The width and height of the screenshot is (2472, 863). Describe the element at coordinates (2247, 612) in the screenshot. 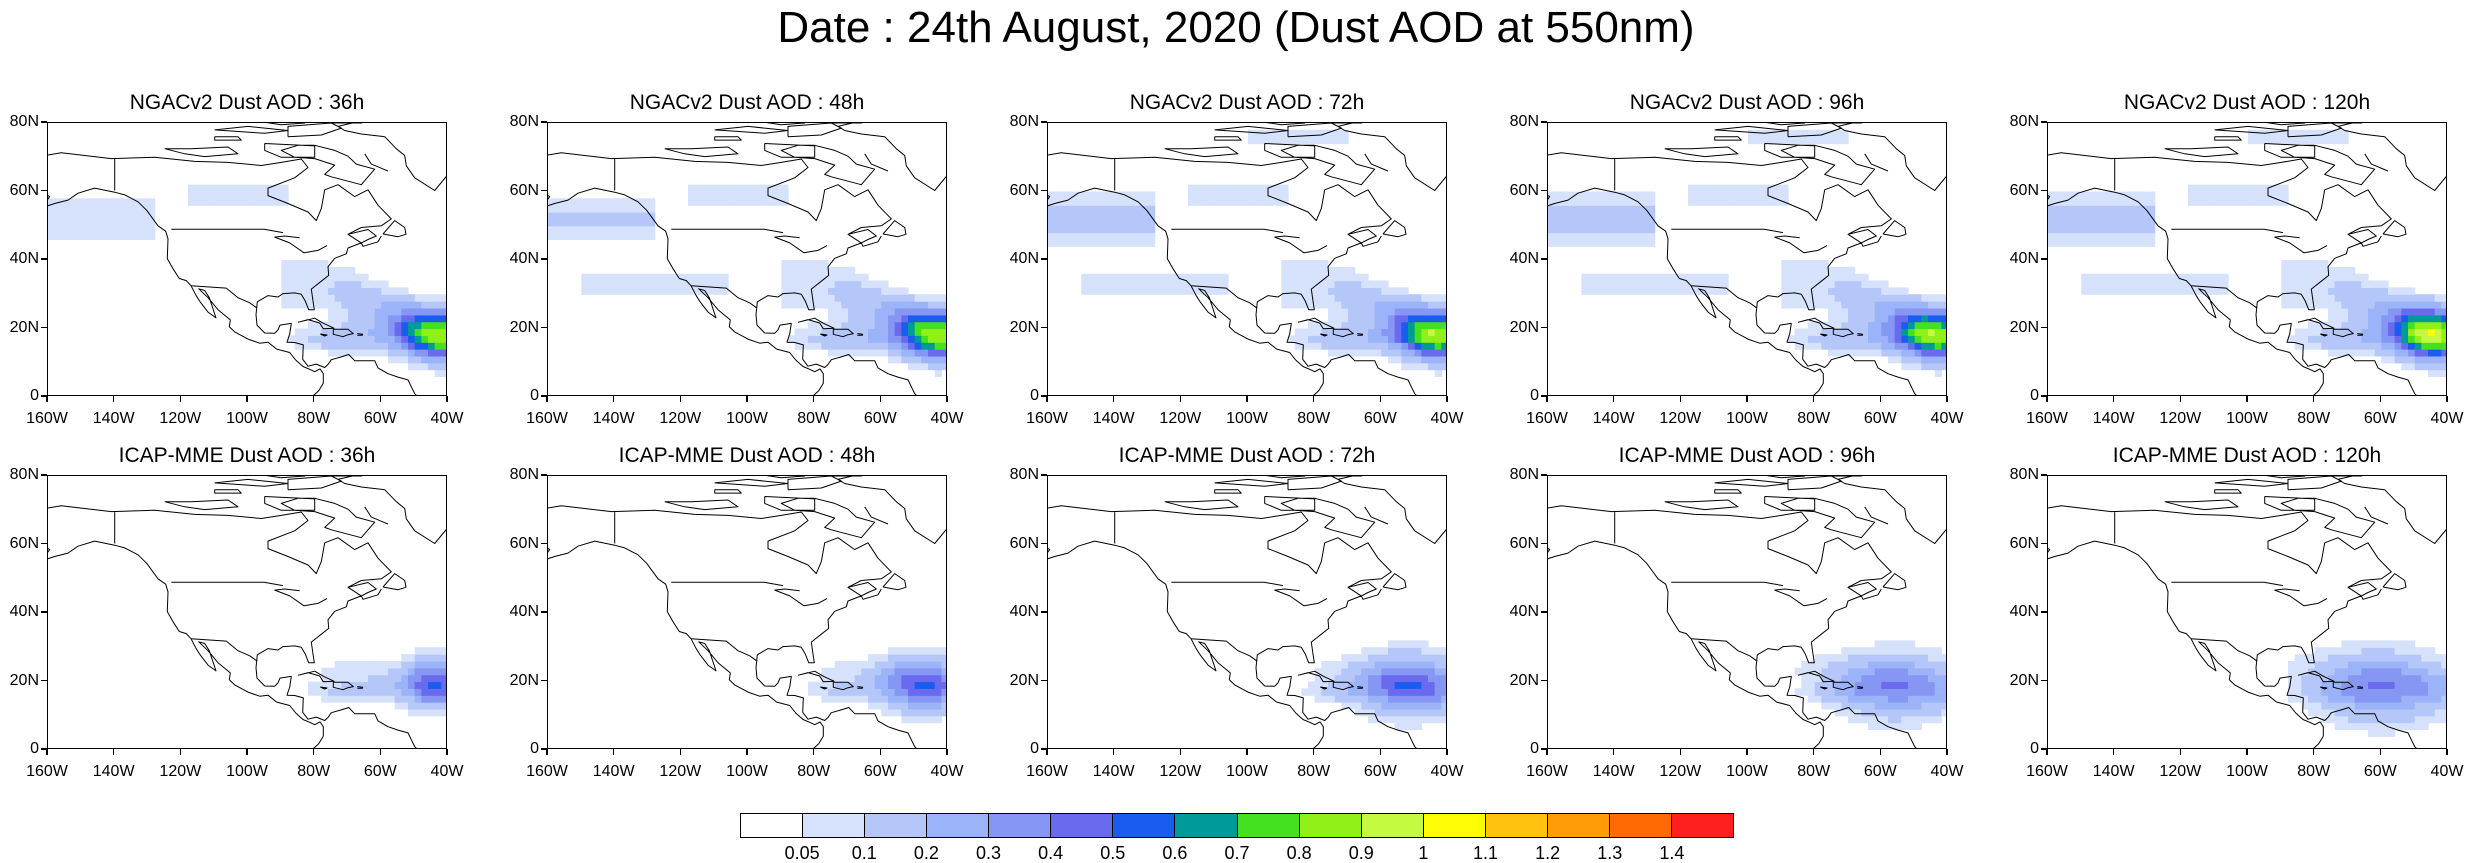

I see `dust-aod-map` at that location.